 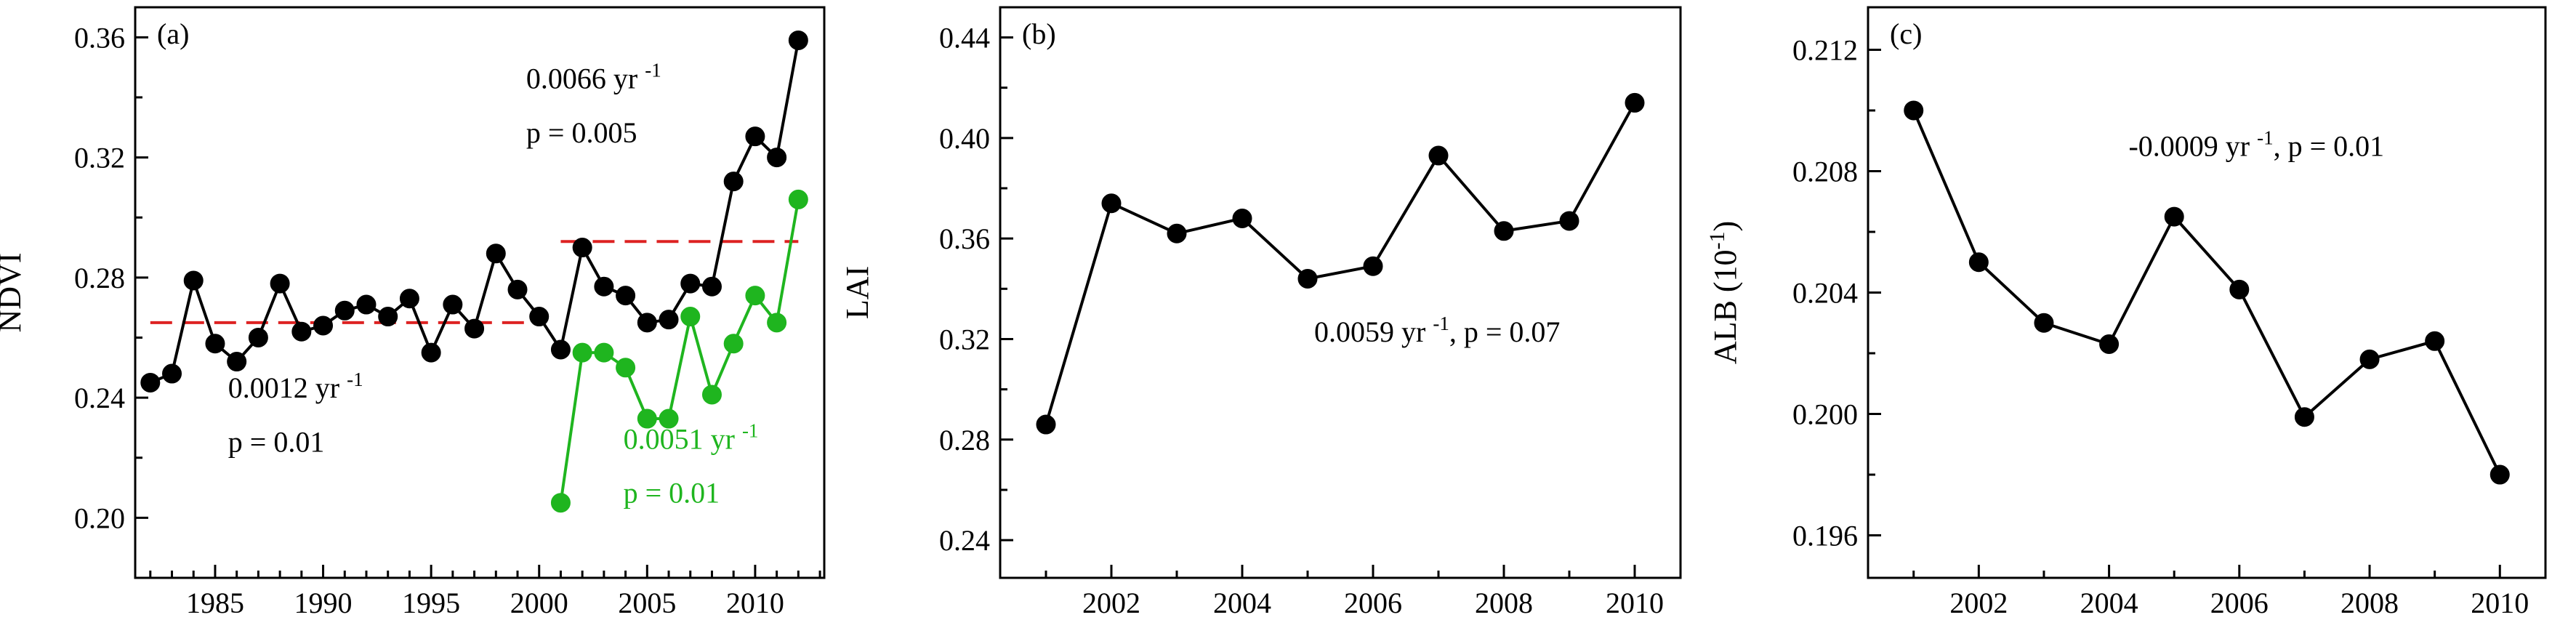 What do you see at coordinates (1242, 603) in the screenshot?
I see `x-tick-label: 2004` at bounding box center [1242, 603].